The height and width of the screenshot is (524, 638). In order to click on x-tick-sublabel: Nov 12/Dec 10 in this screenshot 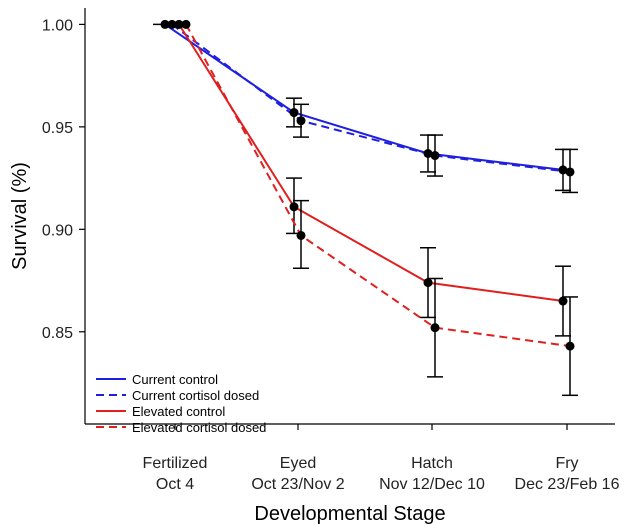, I will do `click(432, 484)`.